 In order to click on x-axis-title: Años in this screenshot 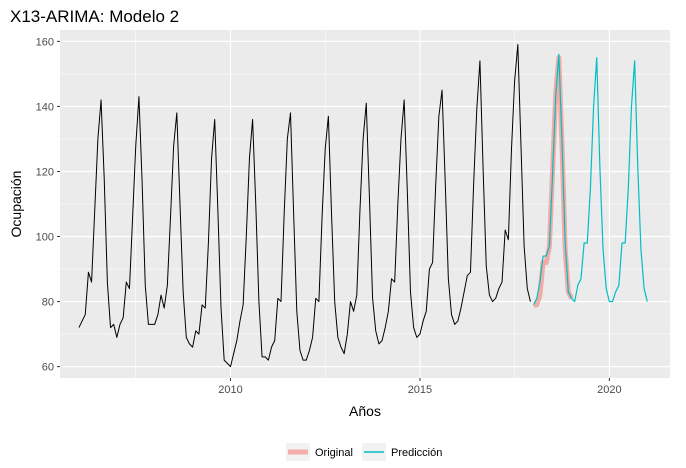, I will do `click(365, 411)`.